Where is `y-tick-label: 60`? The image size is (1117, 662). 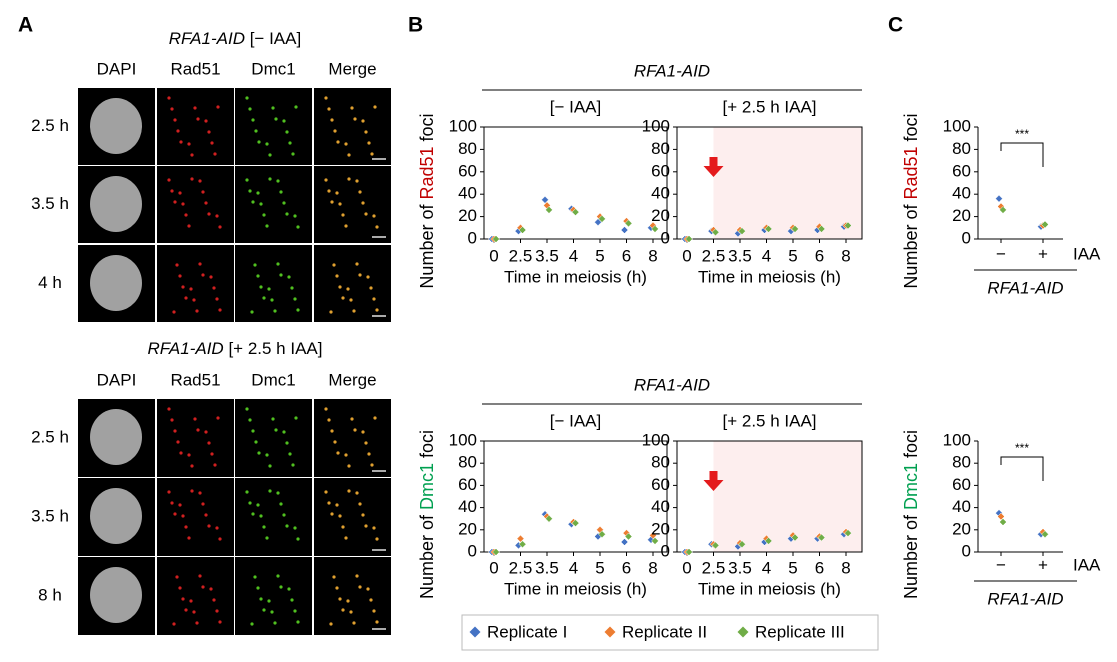 y-tick-label: 60 is located at coordinates (961, 484).